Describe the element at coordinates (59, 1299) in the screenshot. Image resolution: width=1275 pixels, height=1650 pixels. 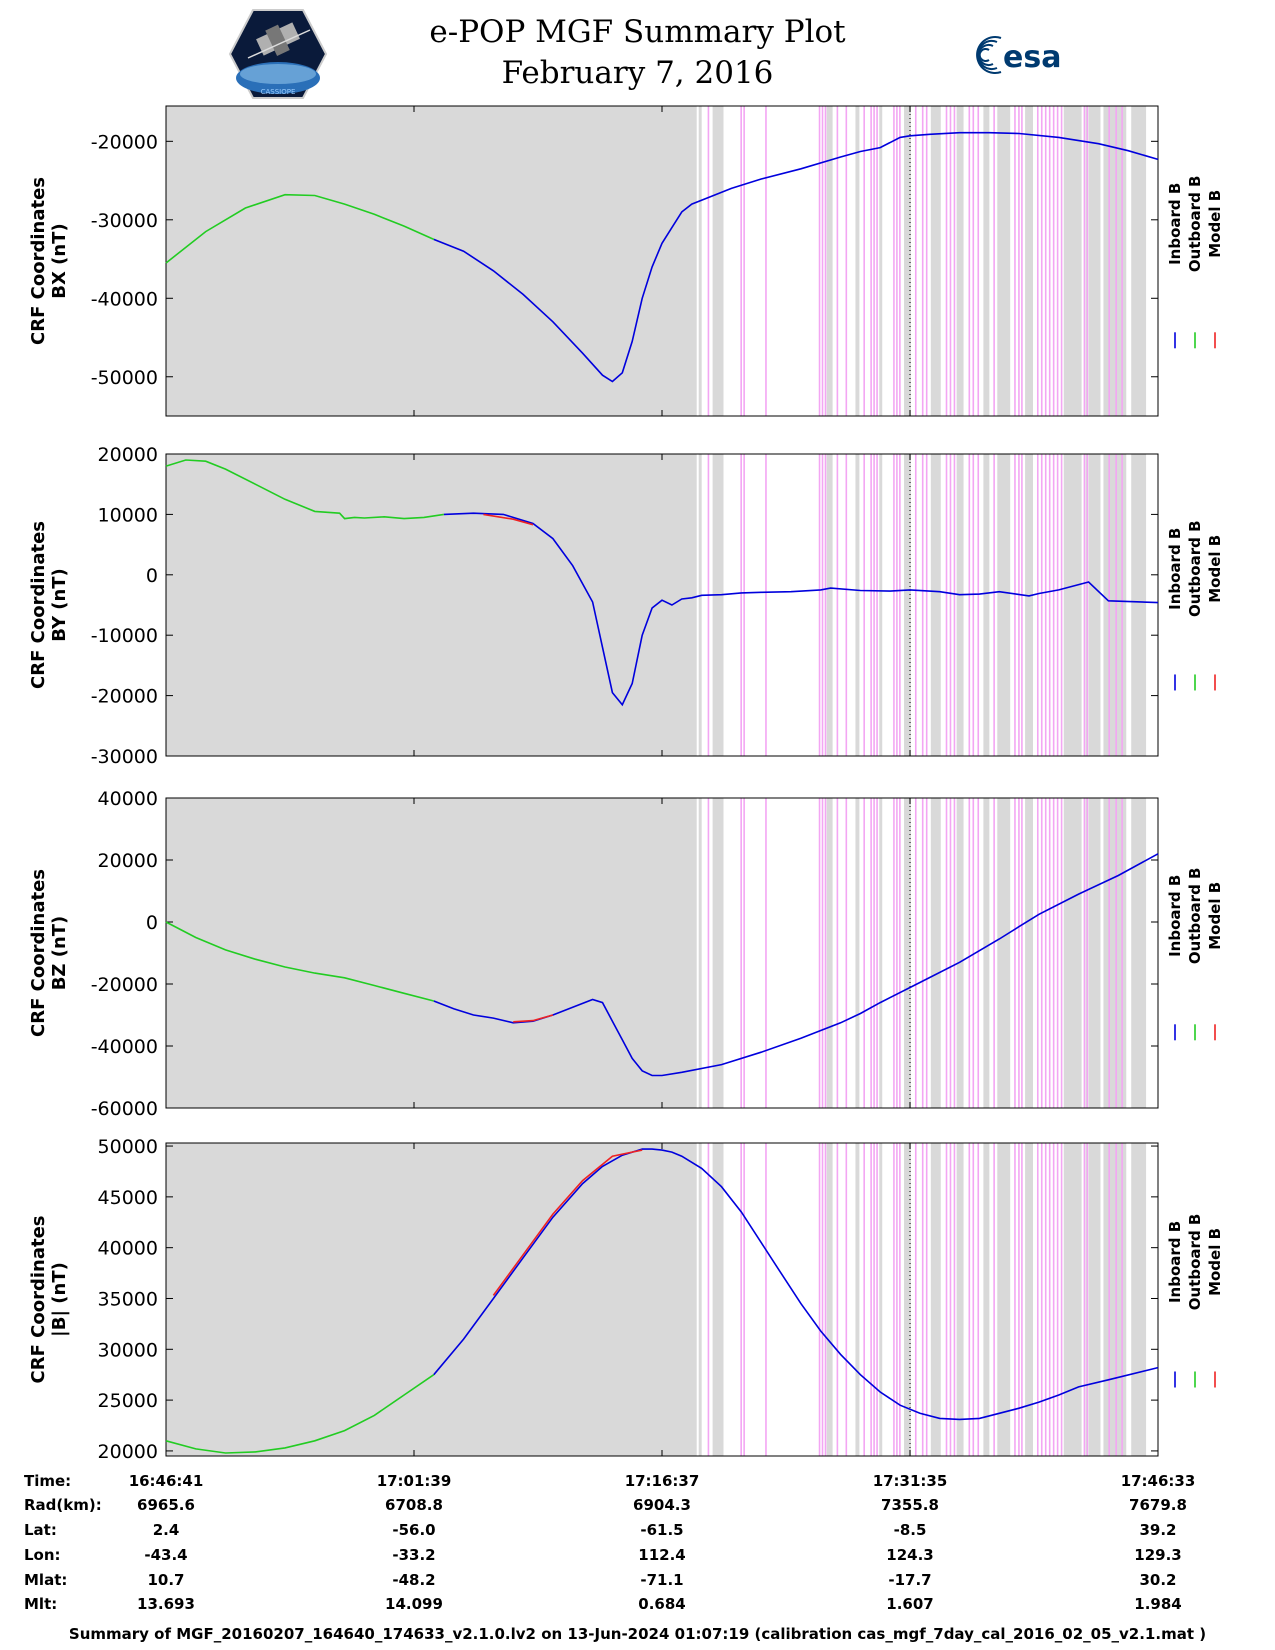
I see `y-axis-label: |B| (nT)` at that location.